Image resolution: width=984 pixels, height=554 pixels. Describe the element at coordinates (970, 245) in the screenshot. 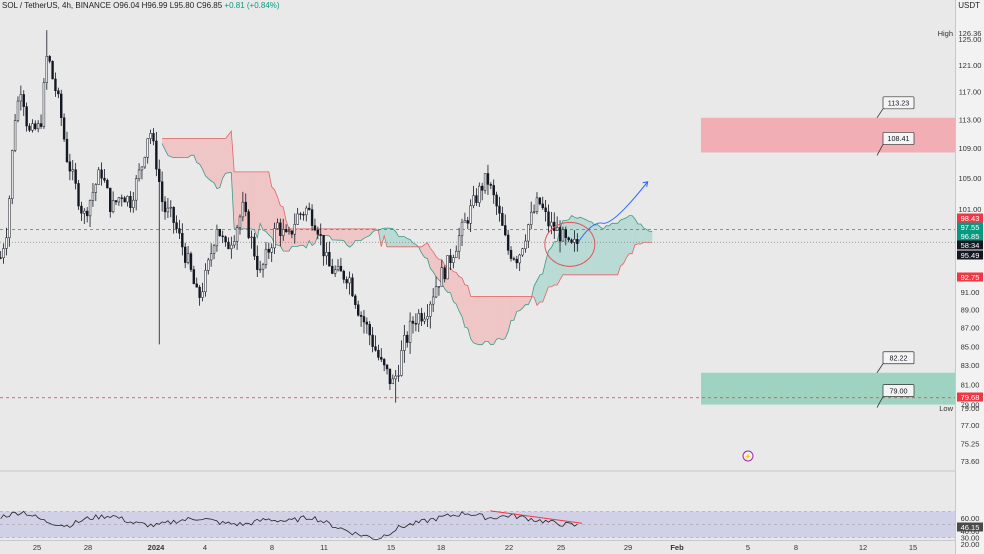

I see `price-label-value: 58:34` at that location.